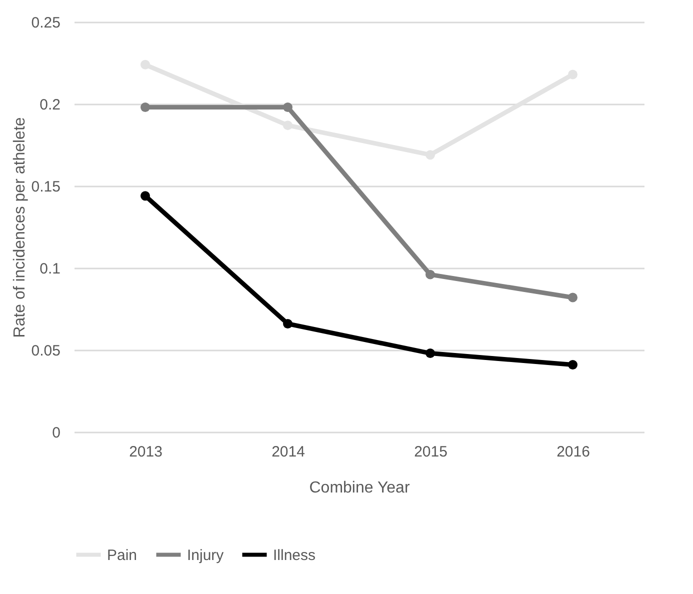  I want to click on y-tick-label: 0.2, so click(50, 105).